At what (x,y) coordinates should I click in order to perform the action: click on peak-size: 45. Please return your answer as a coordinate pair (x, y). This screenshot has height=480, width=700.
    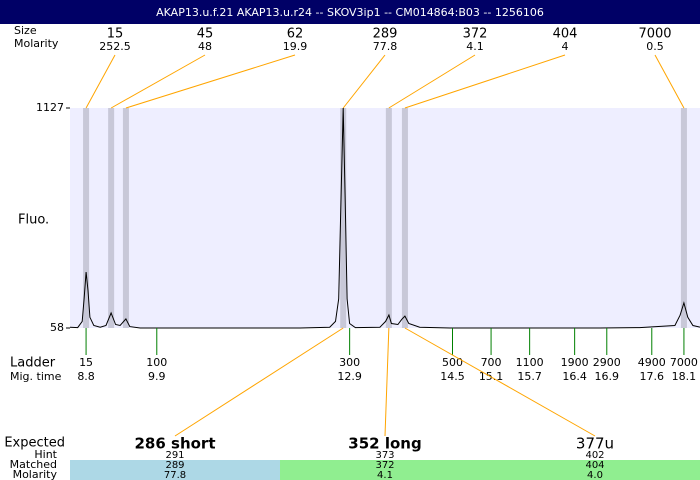
    Looking at the image, I should click on (205, 34).